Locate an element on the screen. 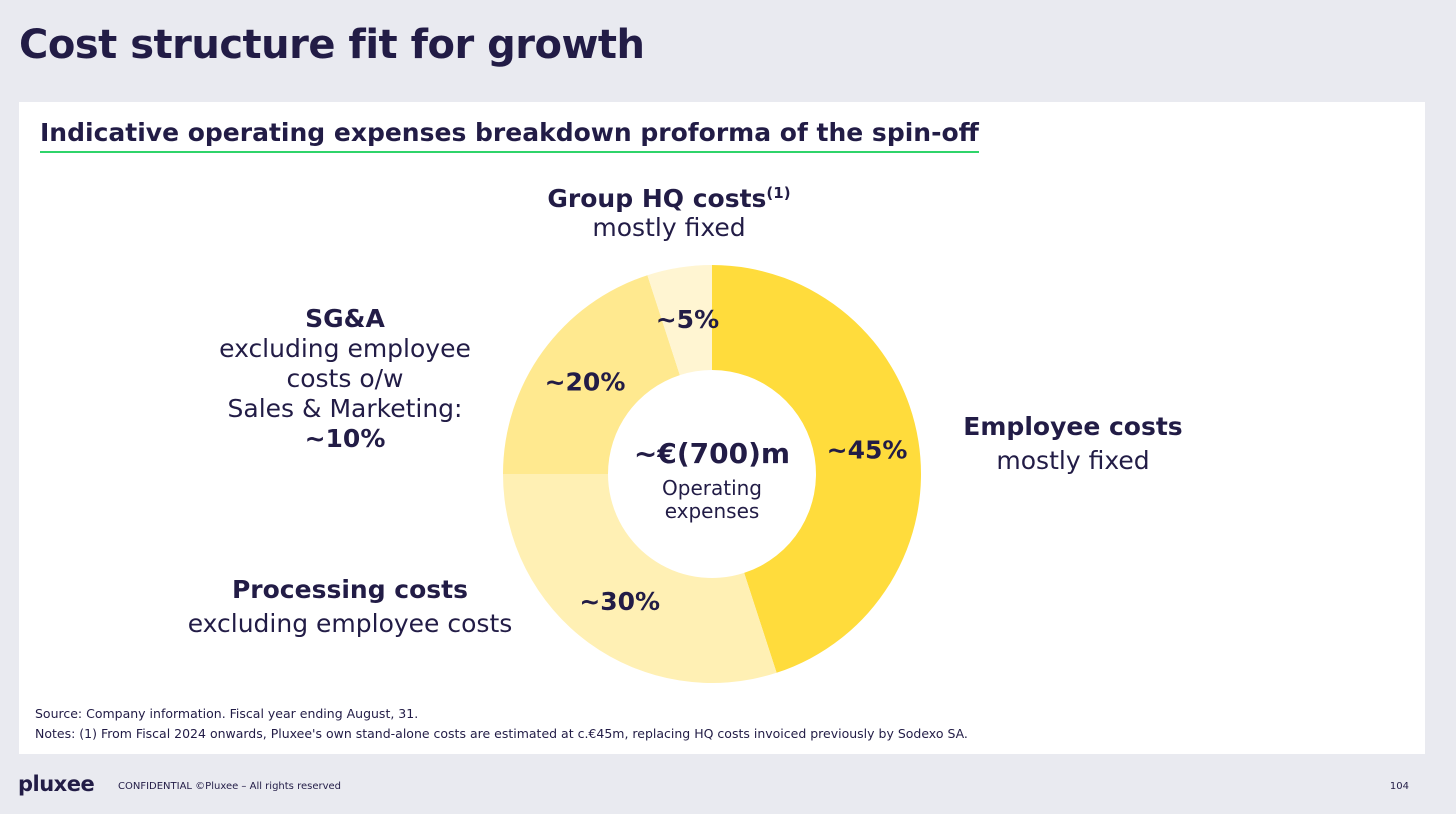 This screenshot has height=814, width=1456. callout-sga-line3: Sales & Marketing: is located at coordinates (345, 408).